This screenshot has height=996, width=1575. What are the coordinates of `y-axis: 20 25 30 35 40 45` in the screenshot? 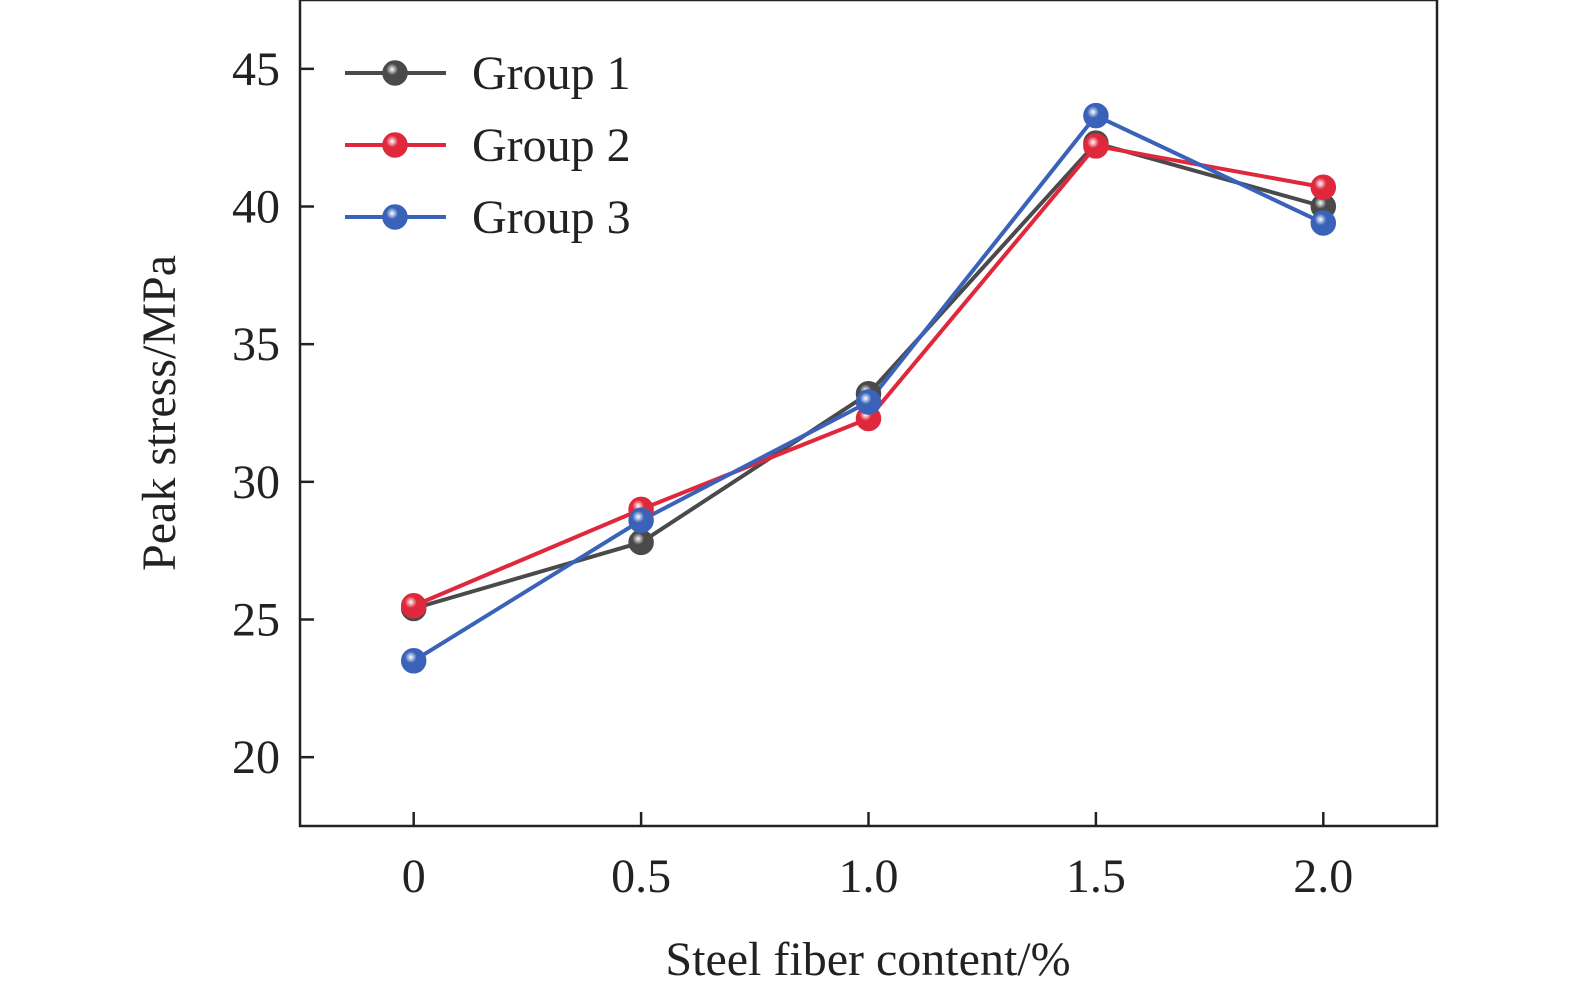 It's located at (273, 413).